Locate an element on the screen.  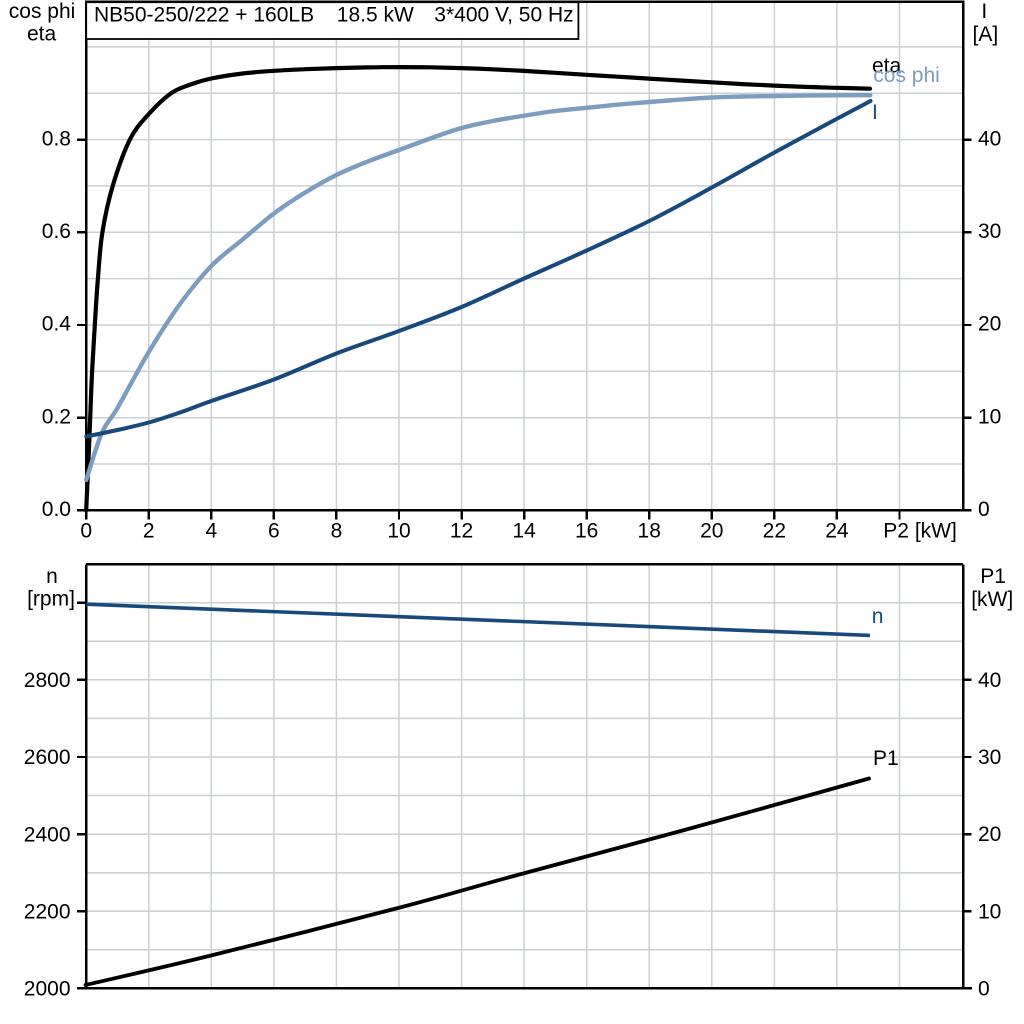
svg-text: 2400 is located at coordinates (47, 834).